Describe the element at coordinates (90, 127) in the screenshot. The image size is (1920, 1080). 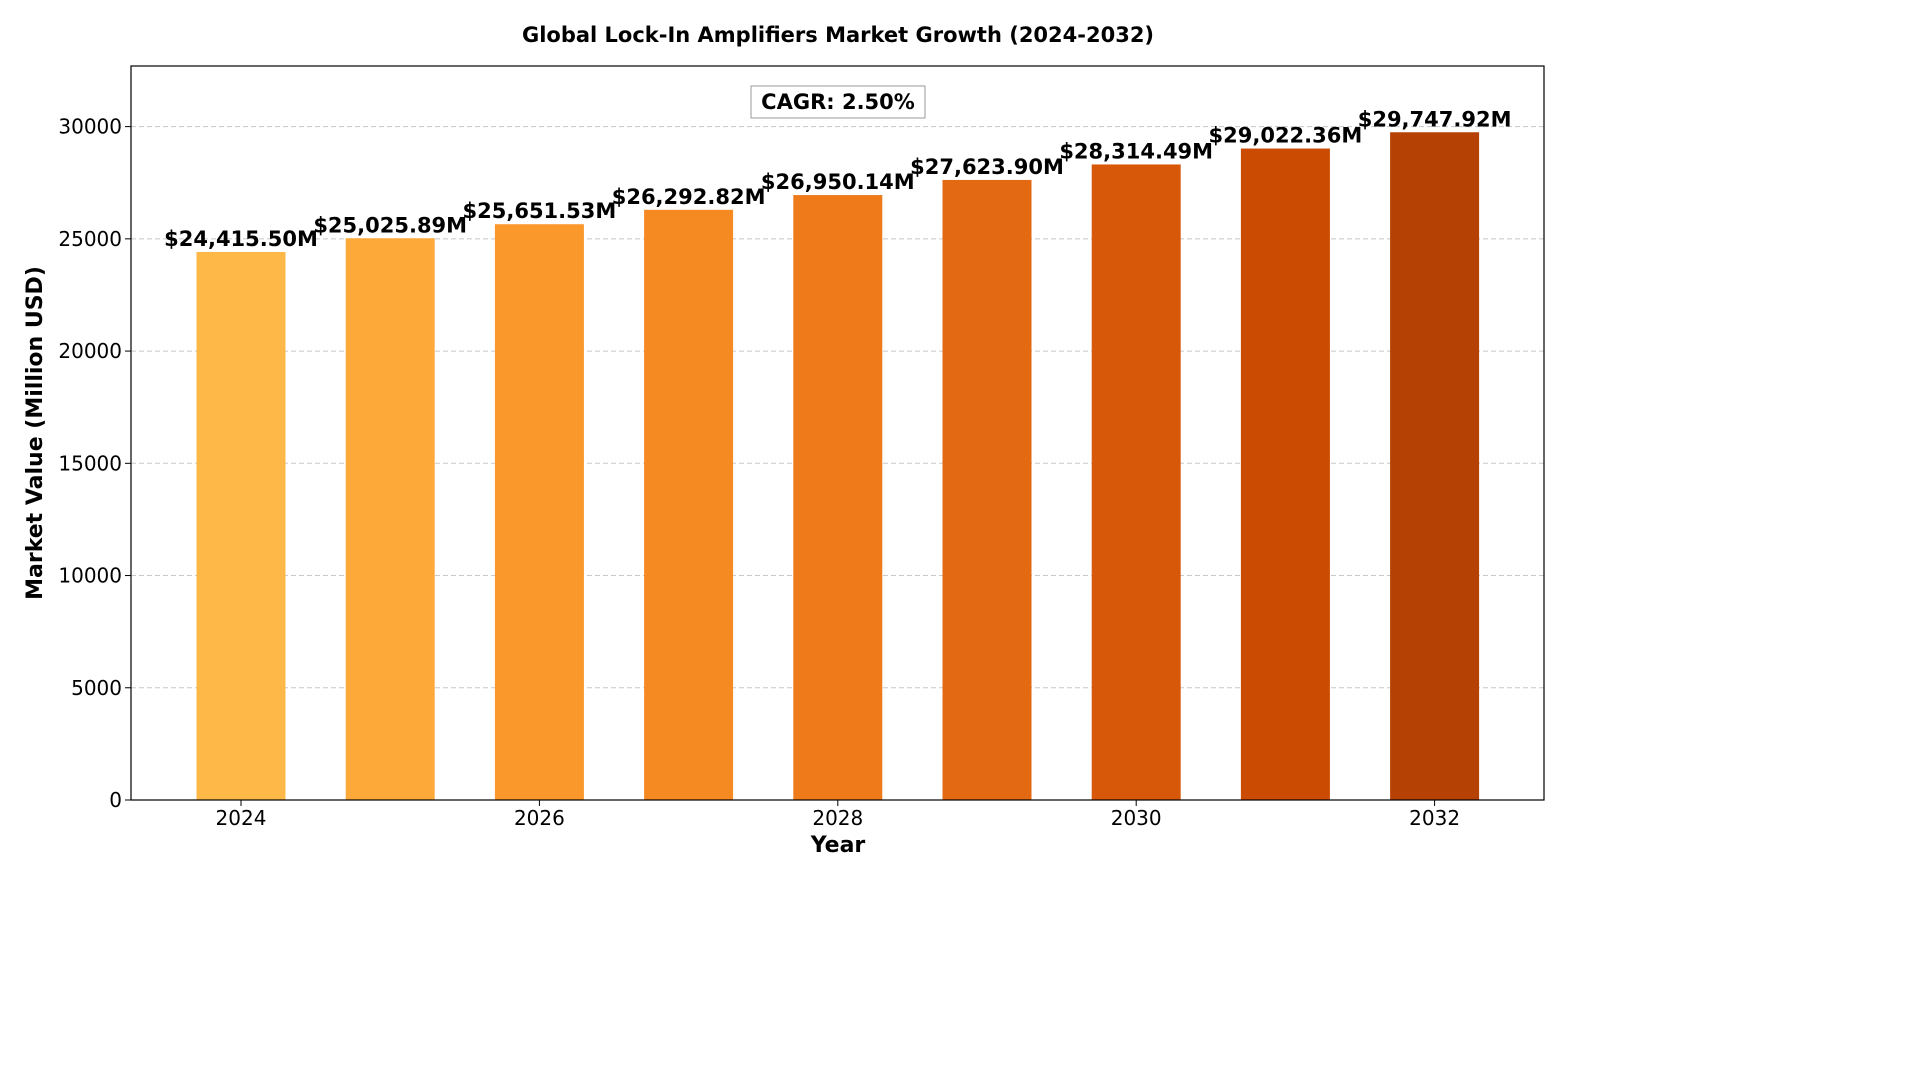
I see `y-tick-label: 30000` at that location.